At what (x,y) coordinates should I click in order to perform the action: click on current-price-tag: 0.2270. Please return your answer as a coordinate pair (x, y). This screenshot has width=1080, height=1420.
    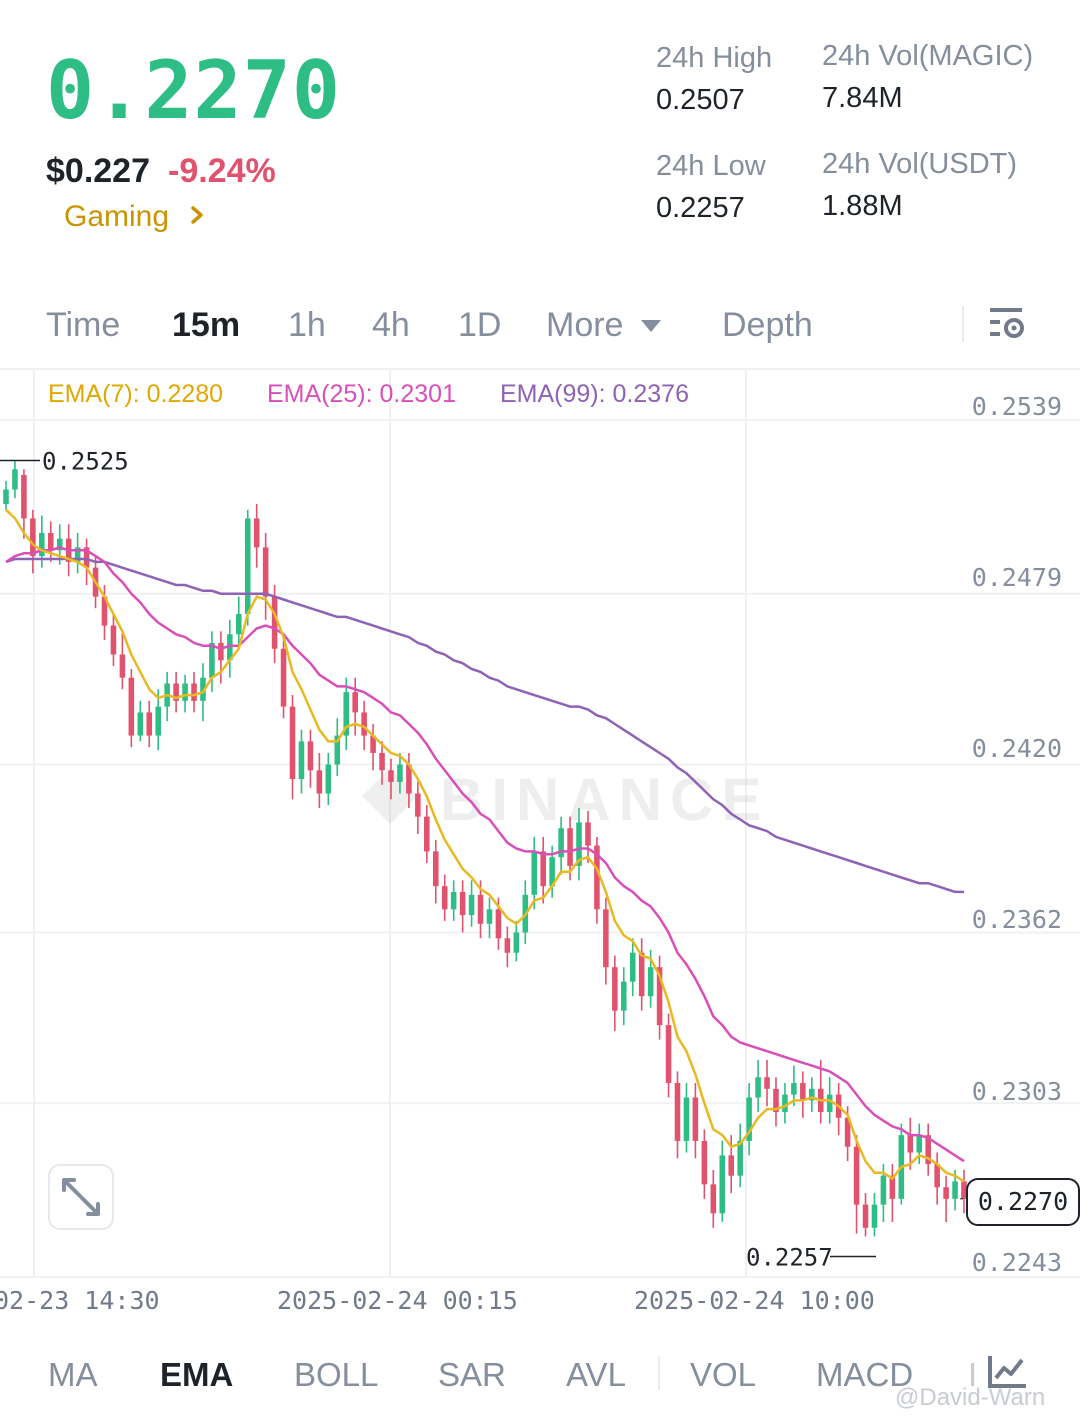
    Looking at the image, I should click on (1023, 1202).